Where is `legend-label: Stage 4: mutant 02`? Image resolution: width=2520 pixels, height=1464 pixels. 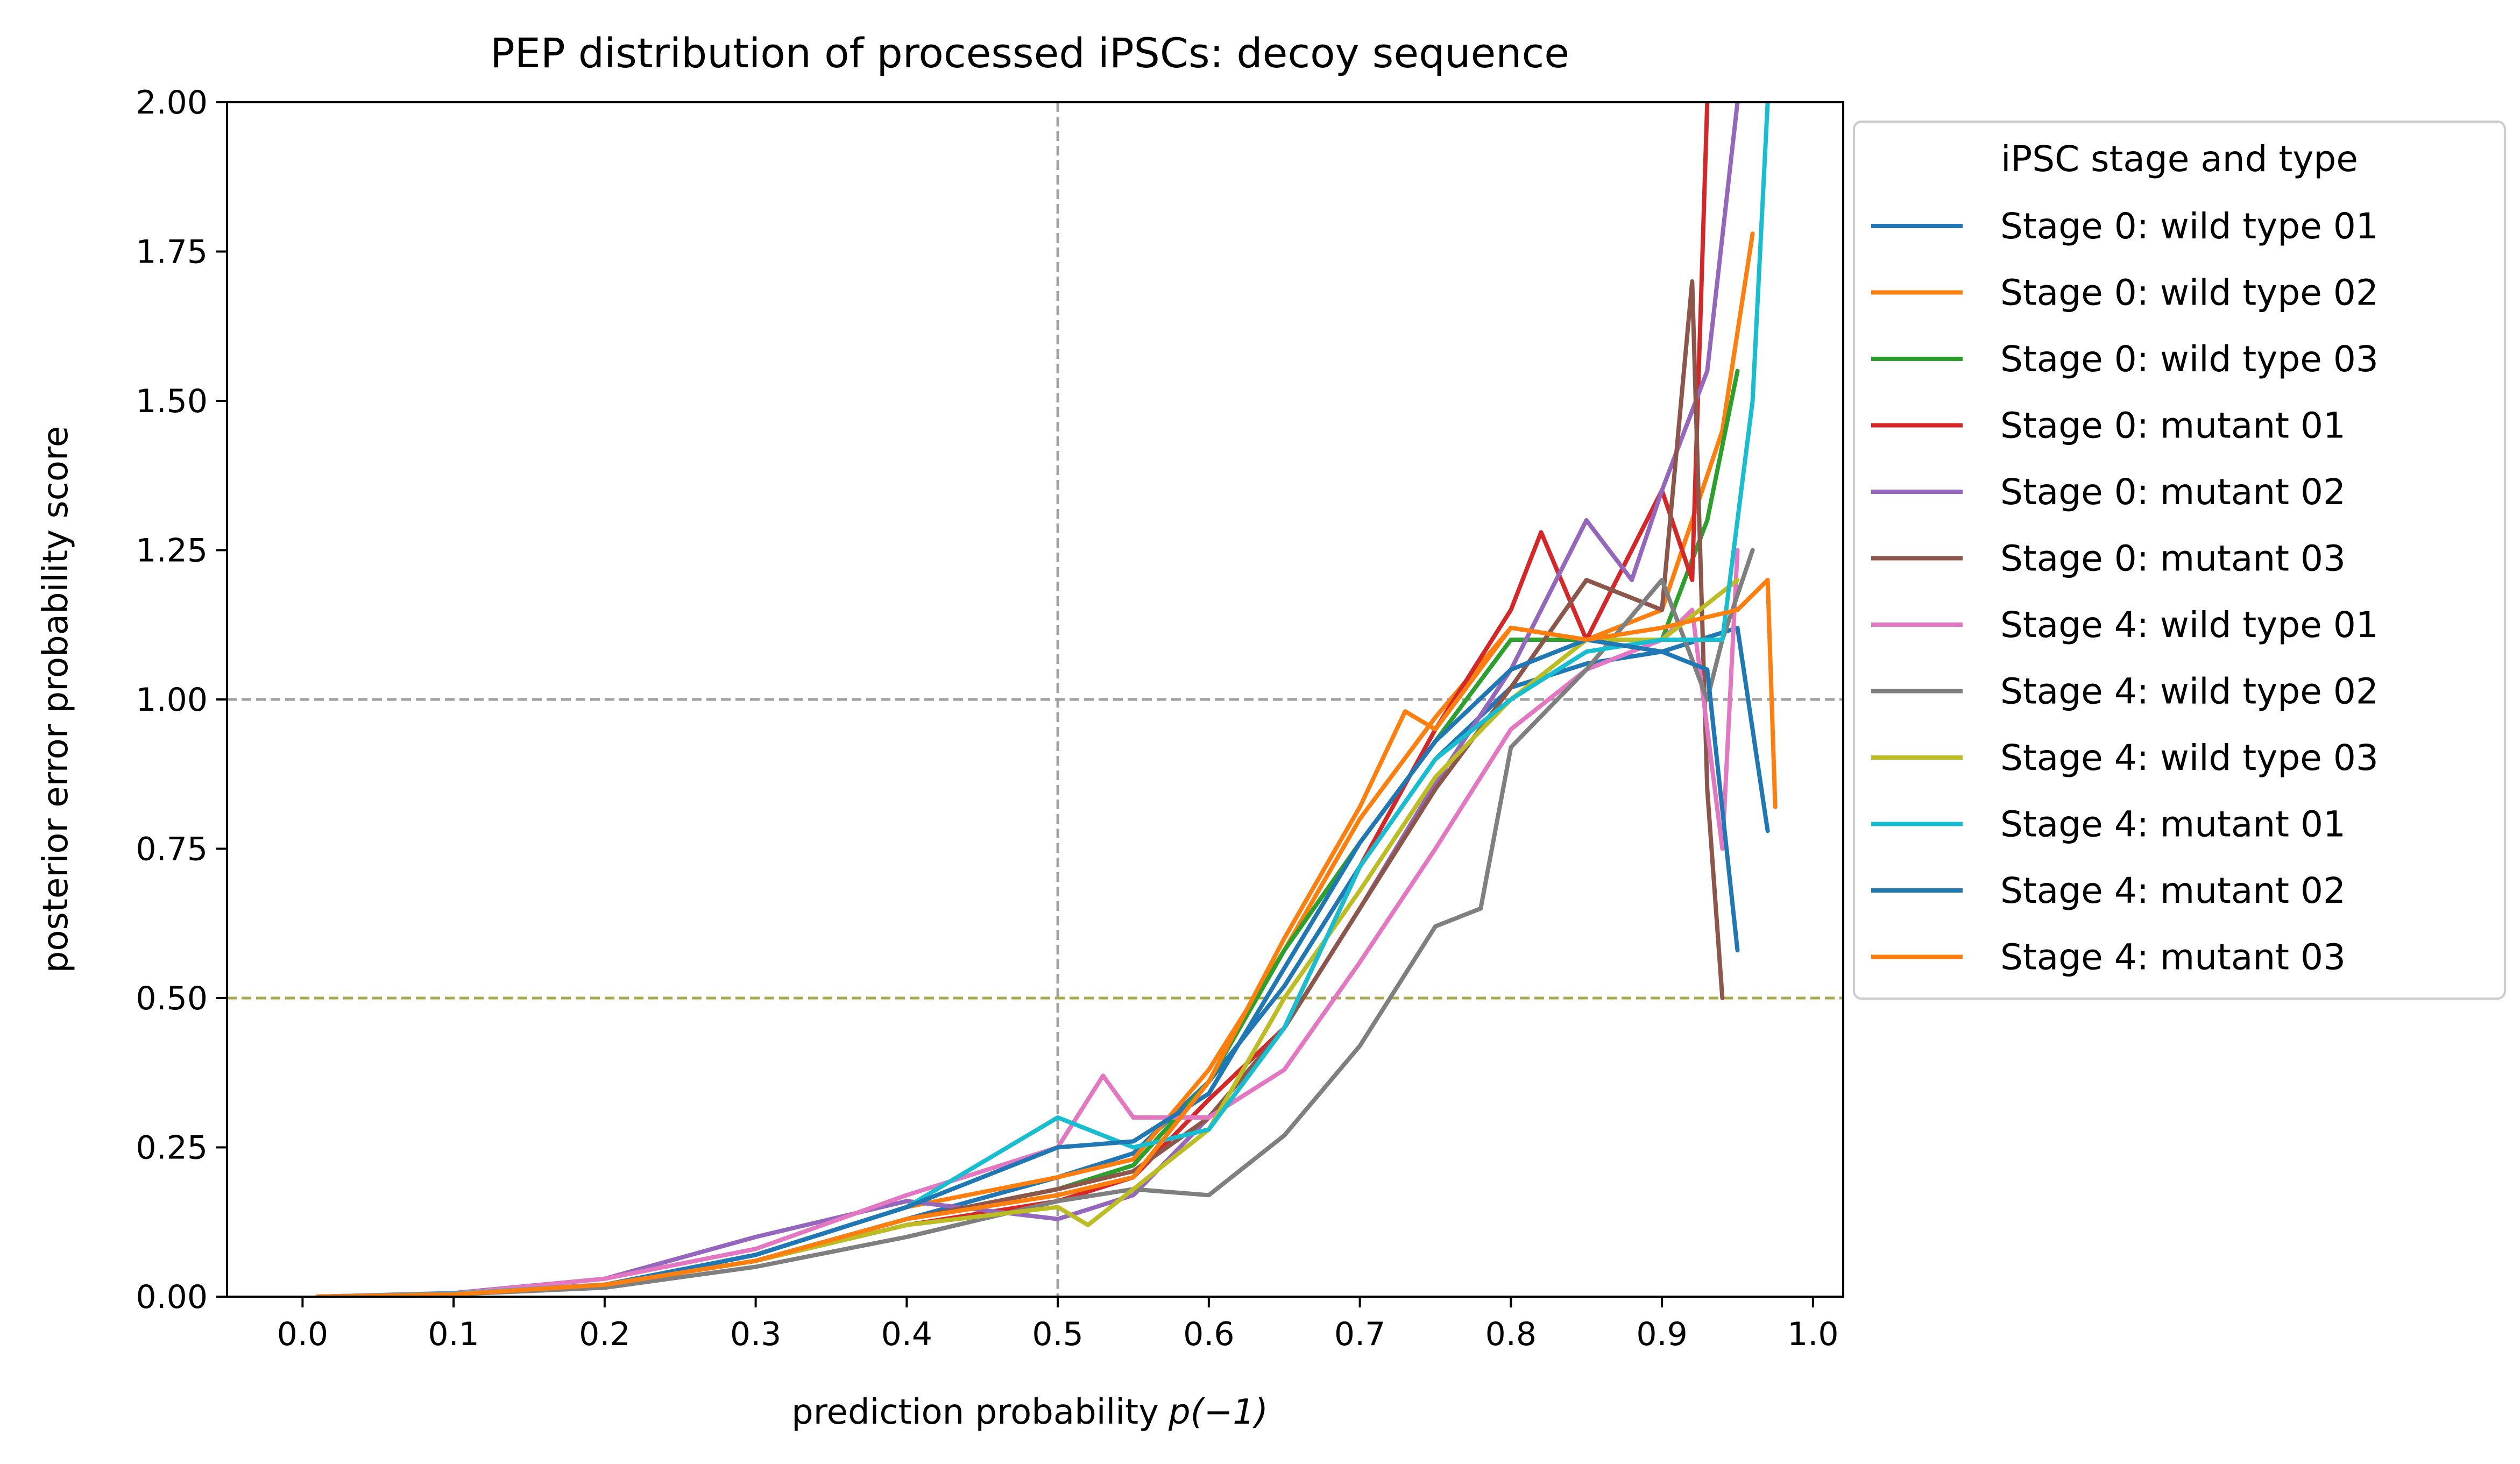
legend-label: Stage 4: mutant 02 is located at coordinates (2173, 890).